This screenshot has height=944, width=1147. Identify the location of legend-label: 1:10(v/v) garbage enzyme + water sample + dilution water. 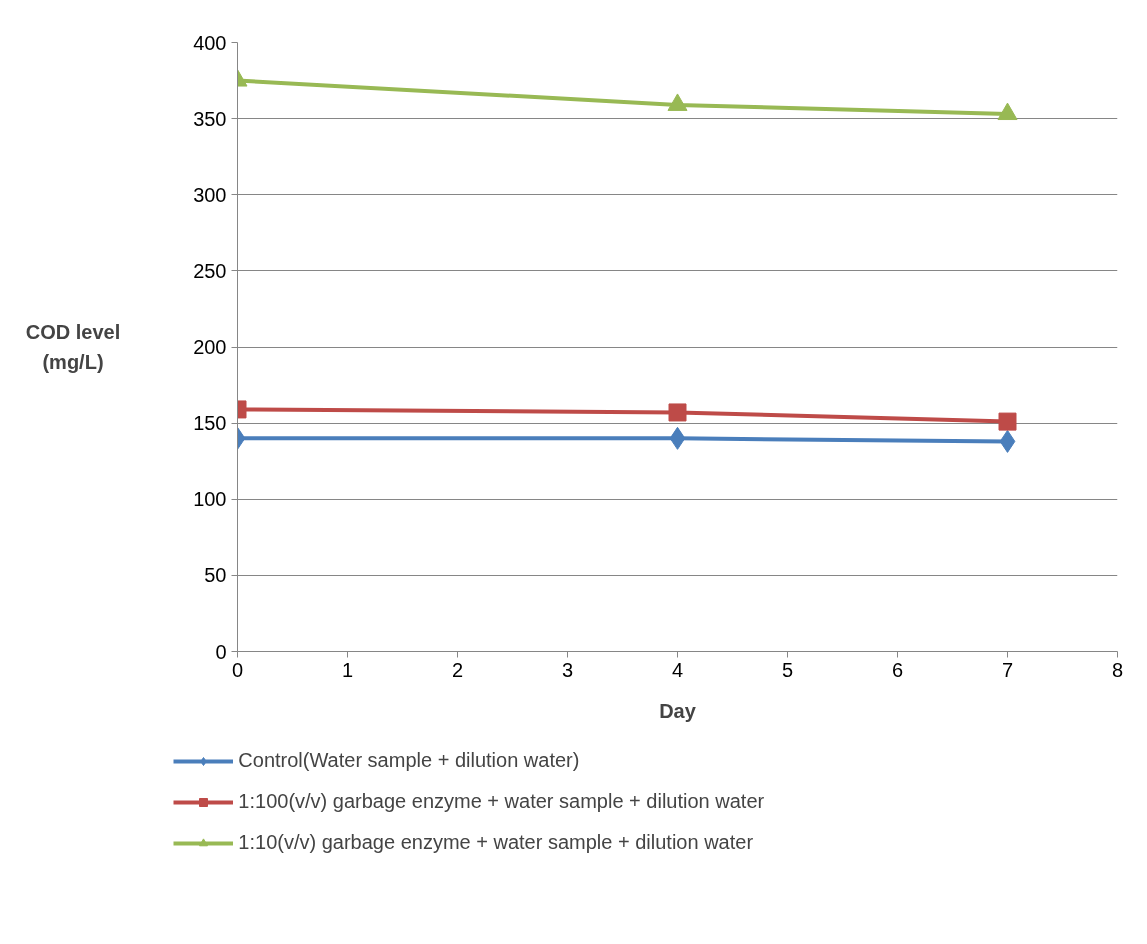
(496, 842).